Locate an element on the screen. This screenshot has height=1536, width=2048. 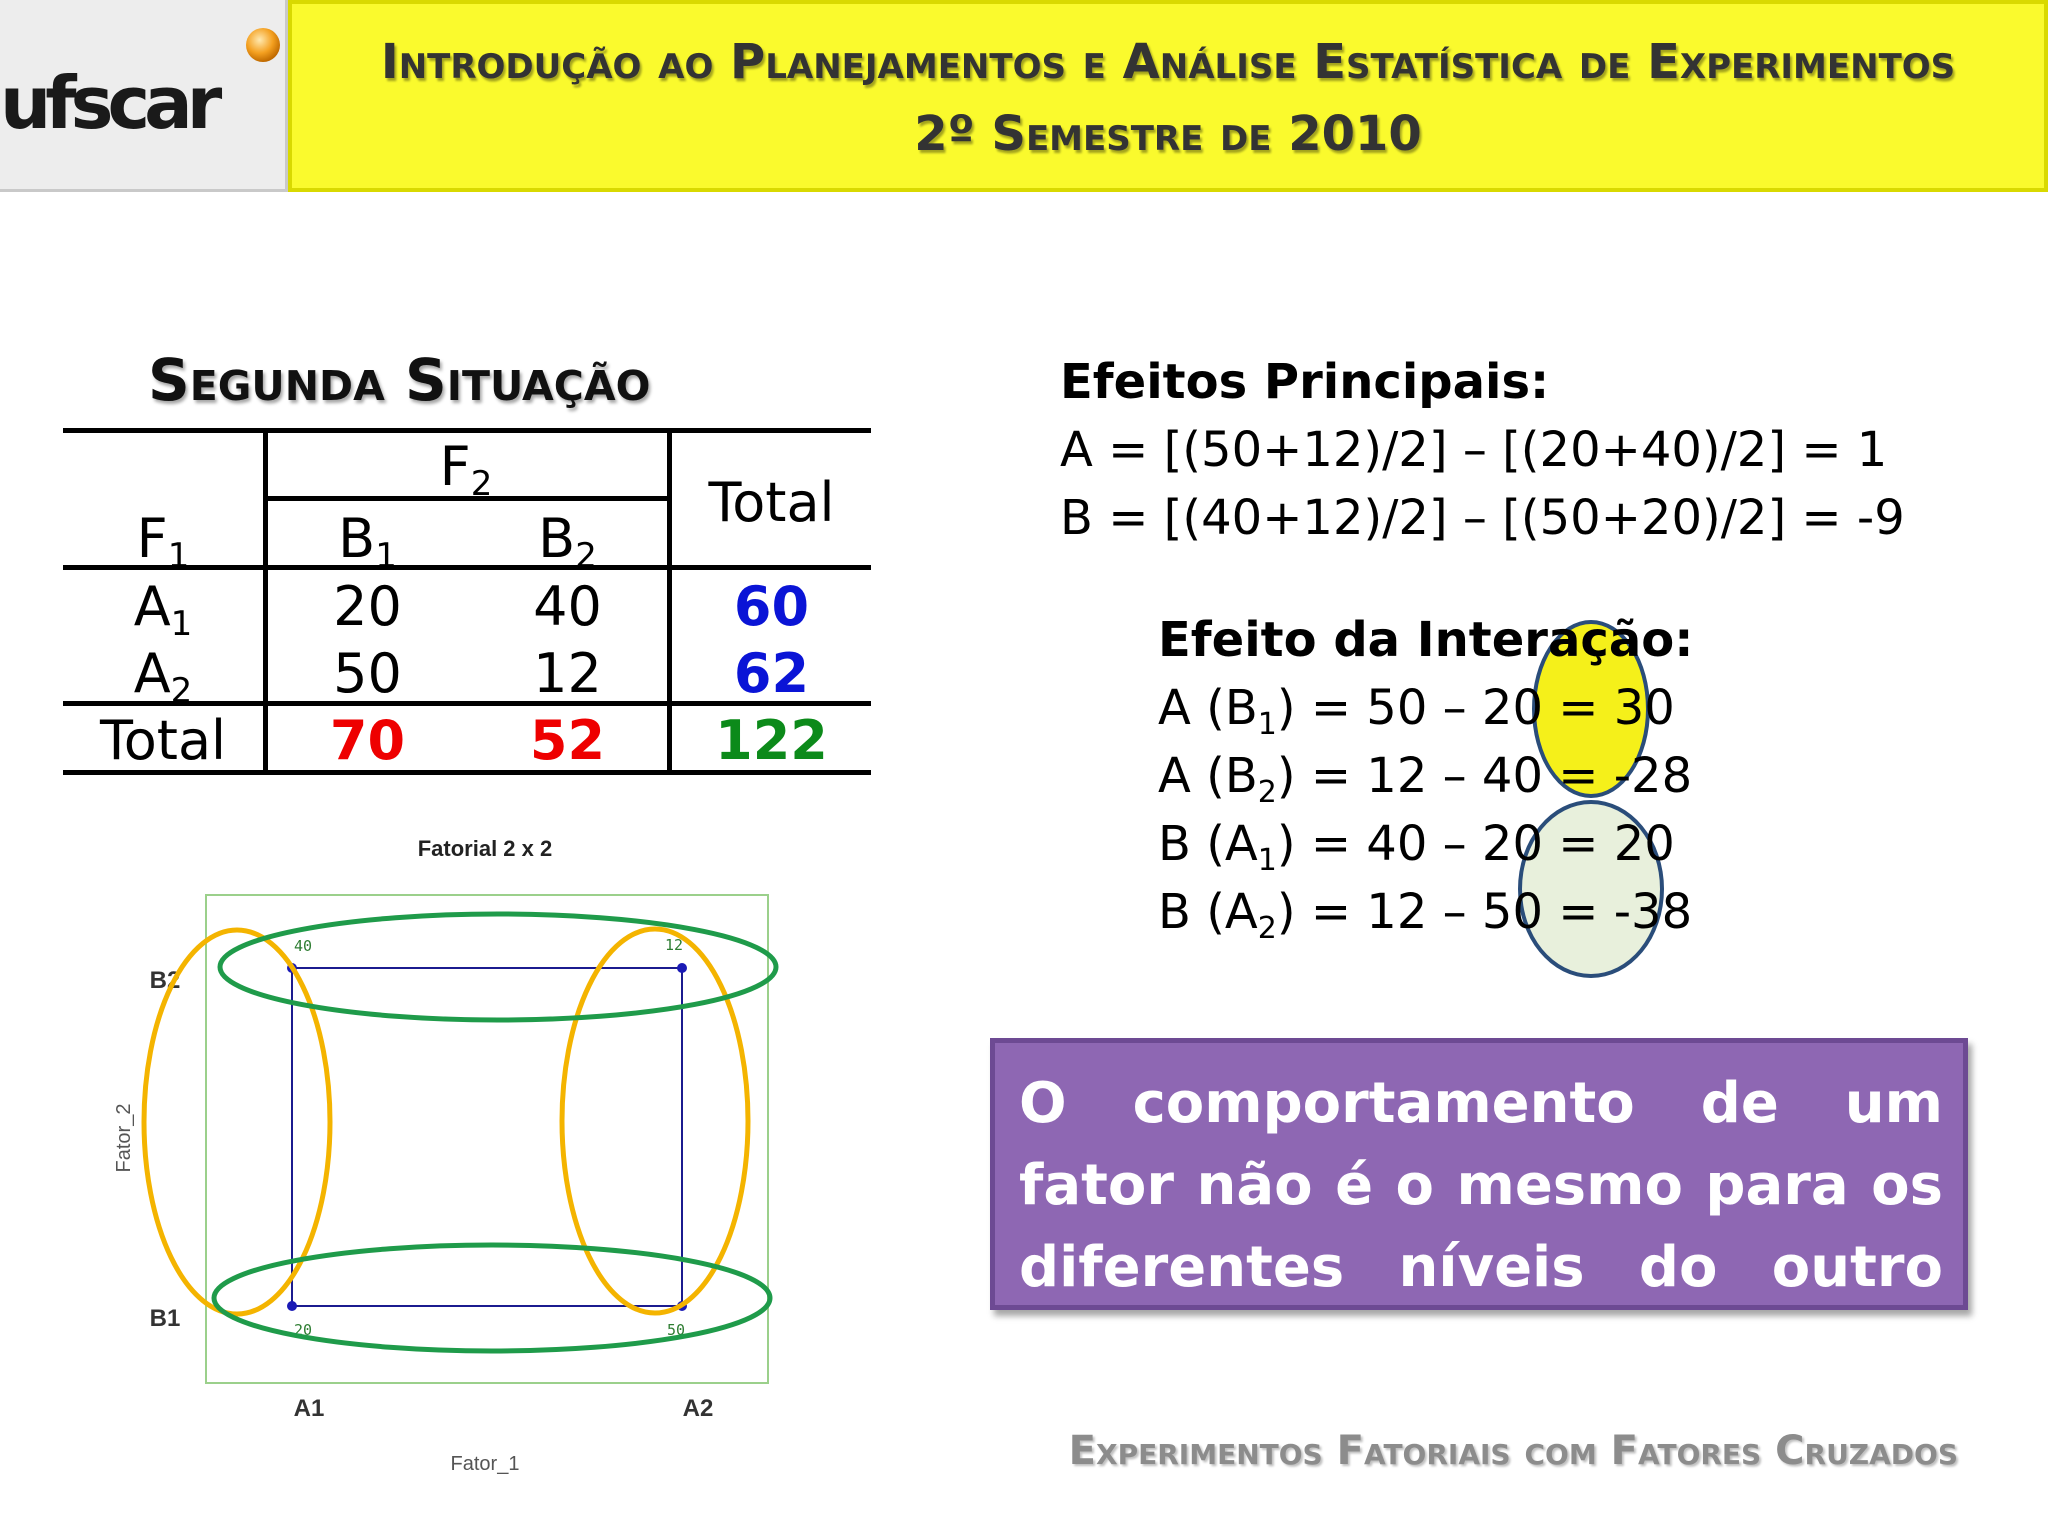
point-label: 12 is located at coordinates (674, 945).